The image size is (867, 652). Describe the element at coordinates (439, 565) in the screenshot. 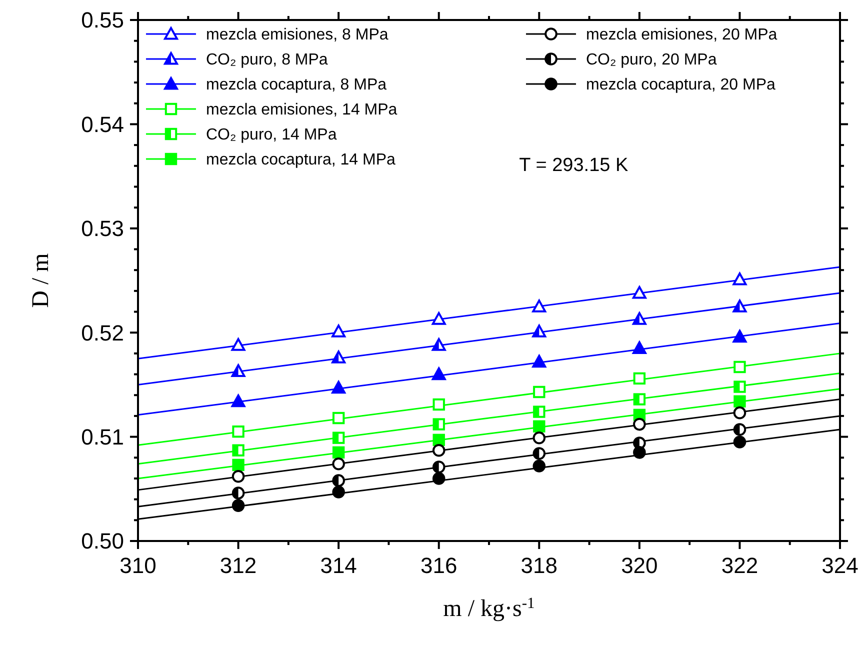

I see `x-tick-label: 316` at that location.